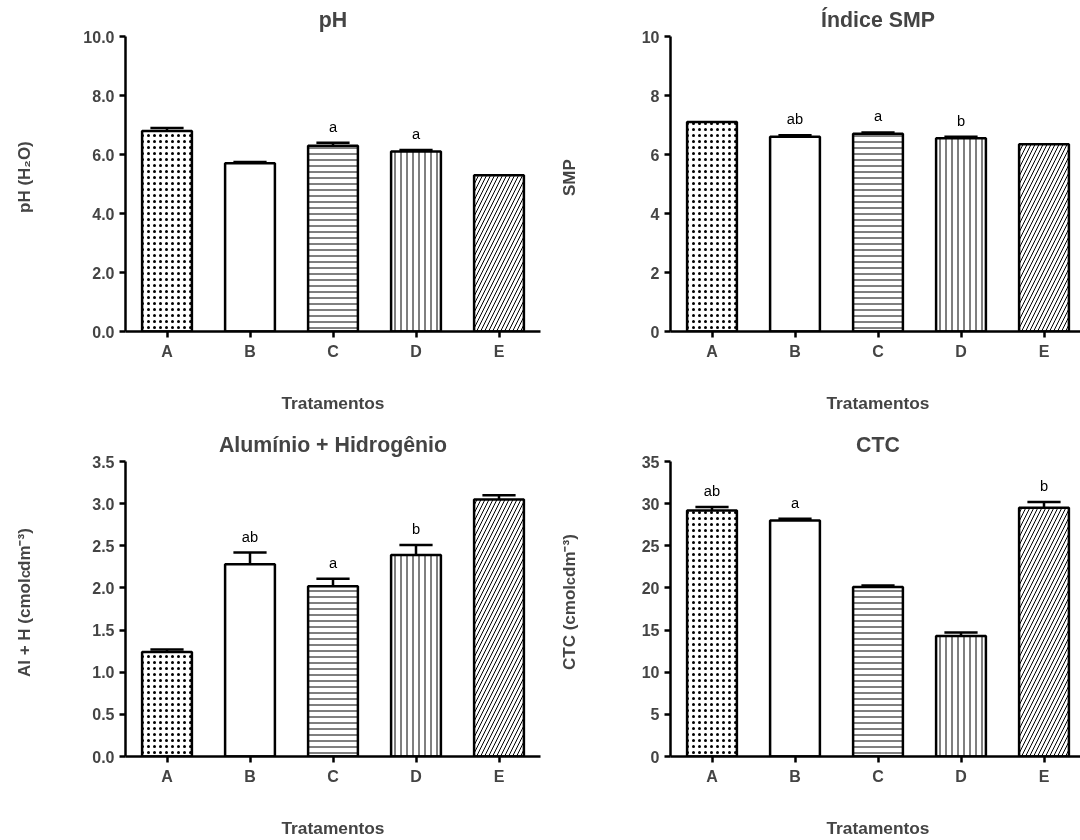  Describe the element at coordinates (650, 546) in the screenshot. I see `y-tick-label: 25` at that location.